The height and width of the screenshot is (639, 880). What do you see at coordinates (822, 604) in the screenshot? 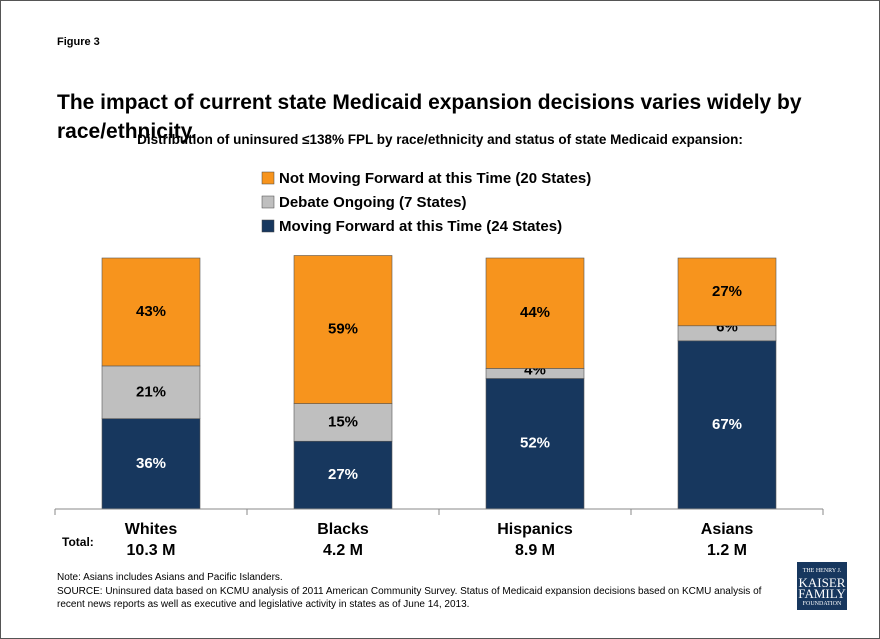
I see `logo-text: FOUNDATION` at bounding box center [822, 604].